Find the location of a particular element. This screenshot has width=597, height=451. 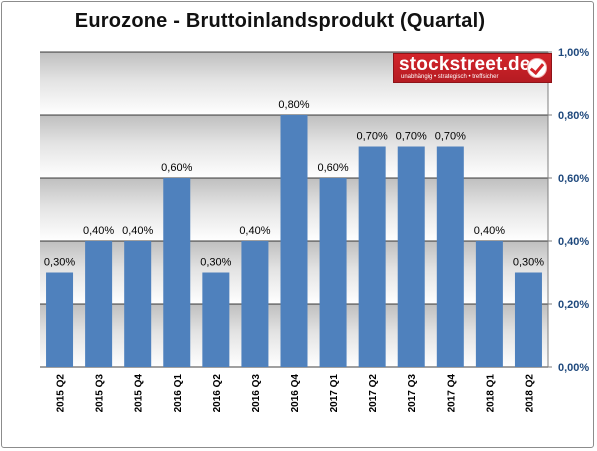

x-tick-label: 2017 Q4 is located at coordinates (451, 393).